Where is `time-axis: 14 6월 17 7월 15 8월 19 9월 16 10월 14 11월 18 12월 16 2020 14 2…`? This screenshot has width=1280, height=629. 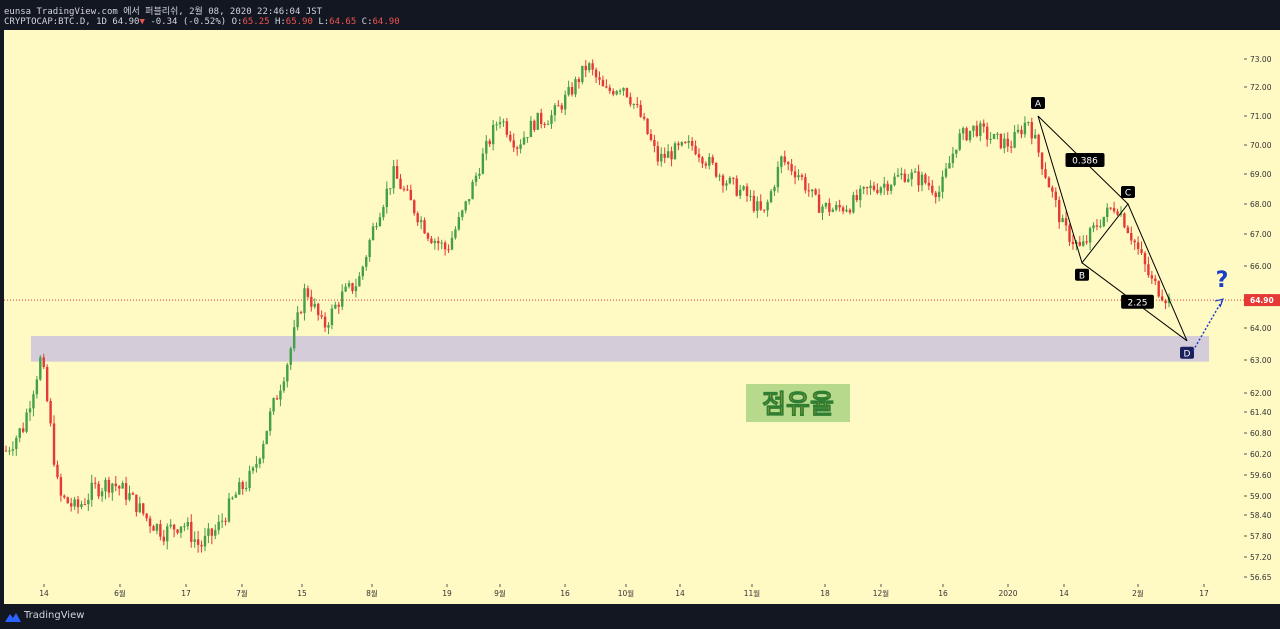 time-axis: 14 6월 17 7월 15 8월 19 9월 16 10월 14 11월 18 12월 16 2020 14 2… is located at coordinates (624, 594).